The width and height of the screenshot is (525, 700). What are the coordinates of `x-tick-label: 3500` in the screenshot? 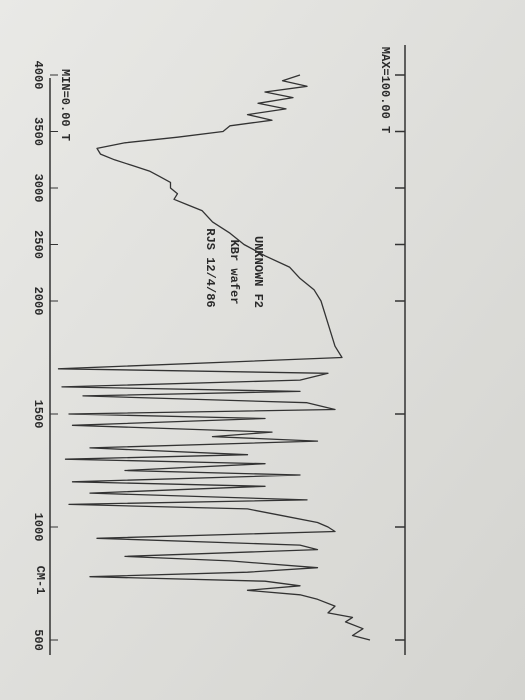 It's located at (38, 131).